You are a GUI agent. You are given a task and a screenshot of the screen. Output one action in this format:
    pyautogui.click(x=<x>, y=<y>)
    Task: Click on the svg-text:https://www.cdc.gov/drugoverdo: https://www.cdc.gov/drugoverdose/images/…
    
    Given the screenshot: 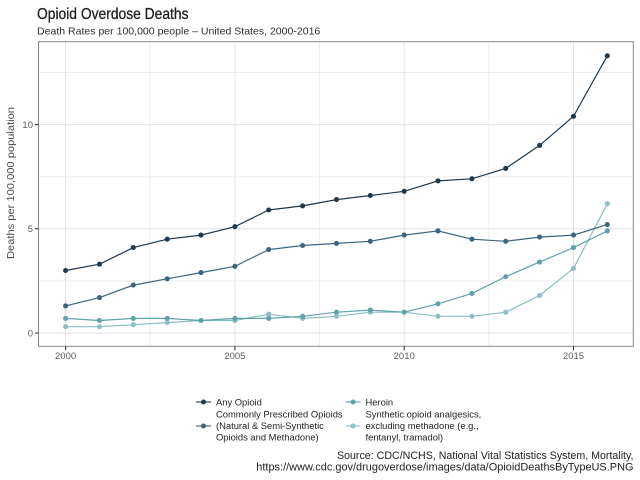 What is the action you would take?
    pyautogui.click(x=444, y=468)
    